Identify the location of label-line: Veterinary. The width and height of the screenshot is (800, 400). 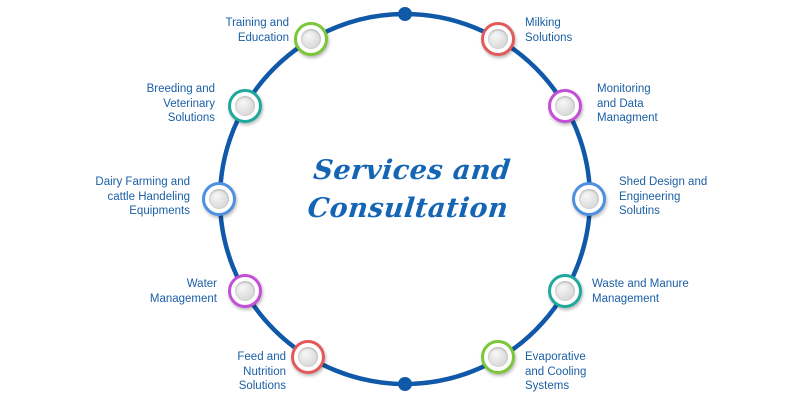
(189, 103).